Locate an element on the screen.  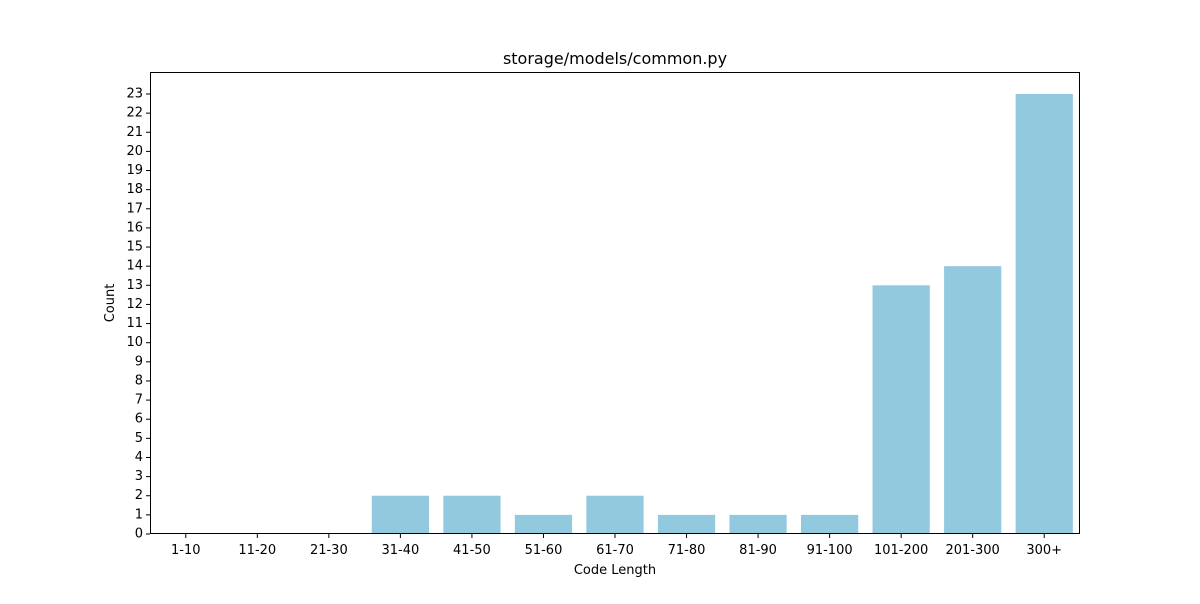
y-axis-label: Count is located at coordinates (110, 303).